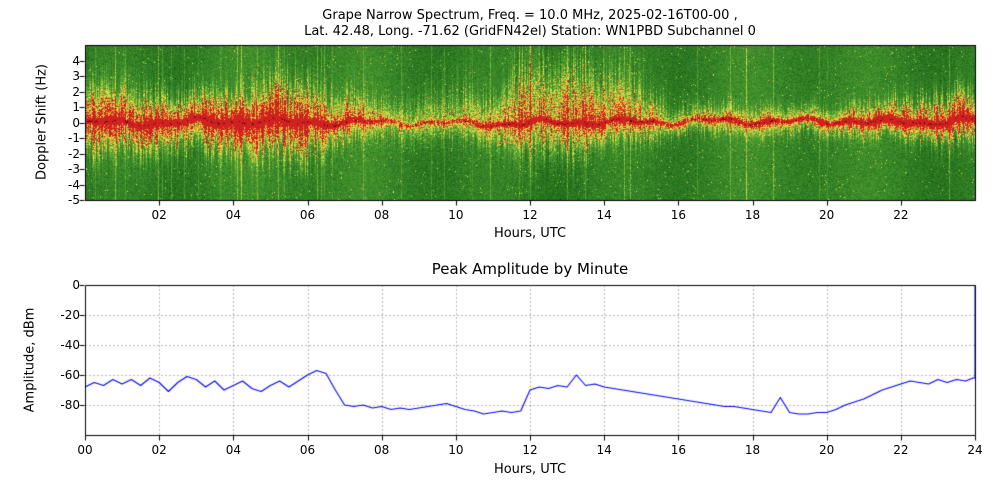 Image resolution: width=1000 pixels, height=500 pixels. Describe the element at coordinates (74, 169) in the screenshot. I see `tick-label: -3` at that location.